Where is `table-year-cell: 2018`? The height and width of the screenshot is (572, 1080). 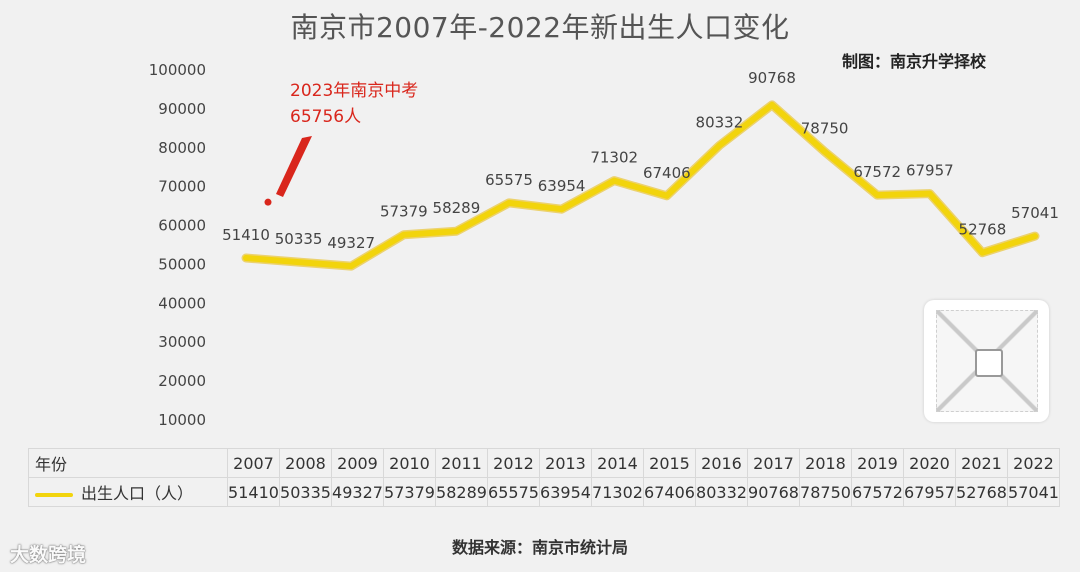 table-year-cell: 2018 is located at coordinates (825, 463).